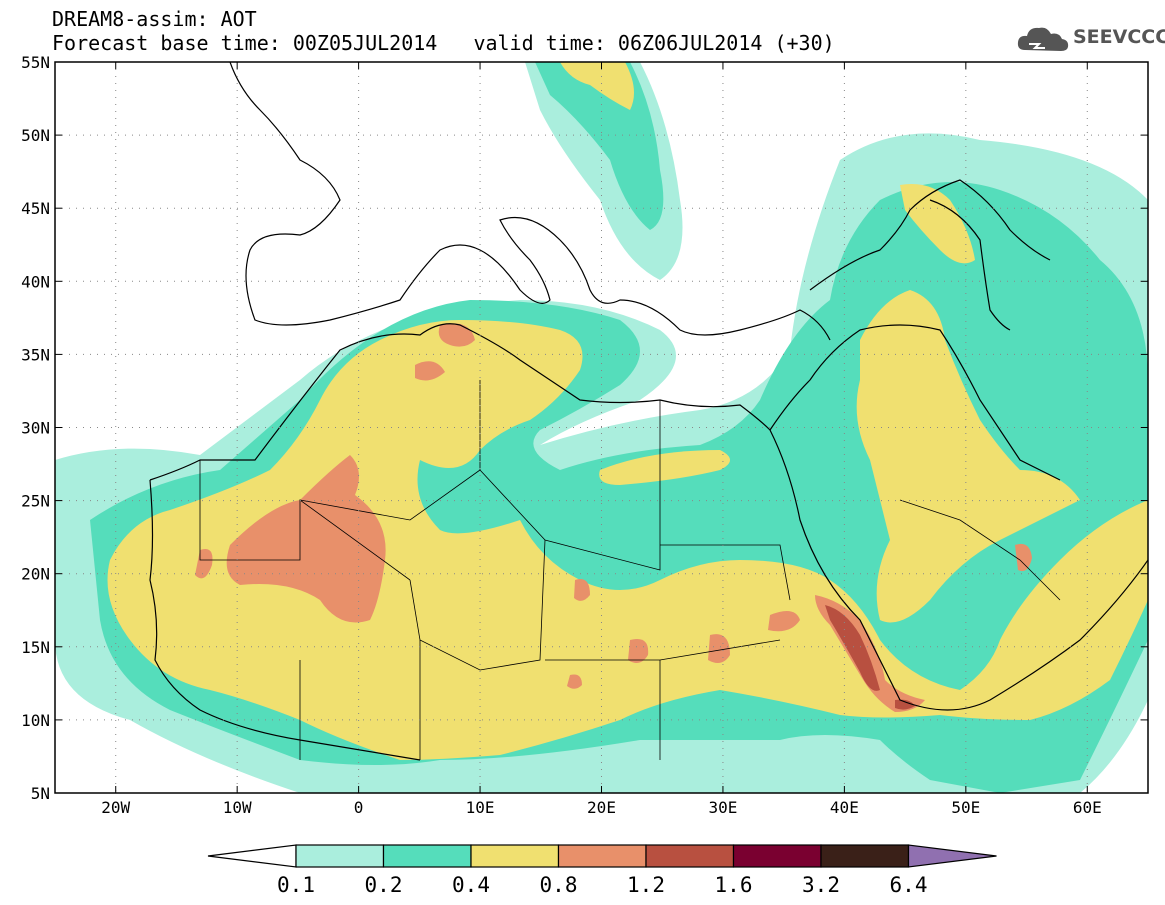  Describe the element at coordinates (35, 135) in the screenshot. I see `lat-label: 50N` at that location.